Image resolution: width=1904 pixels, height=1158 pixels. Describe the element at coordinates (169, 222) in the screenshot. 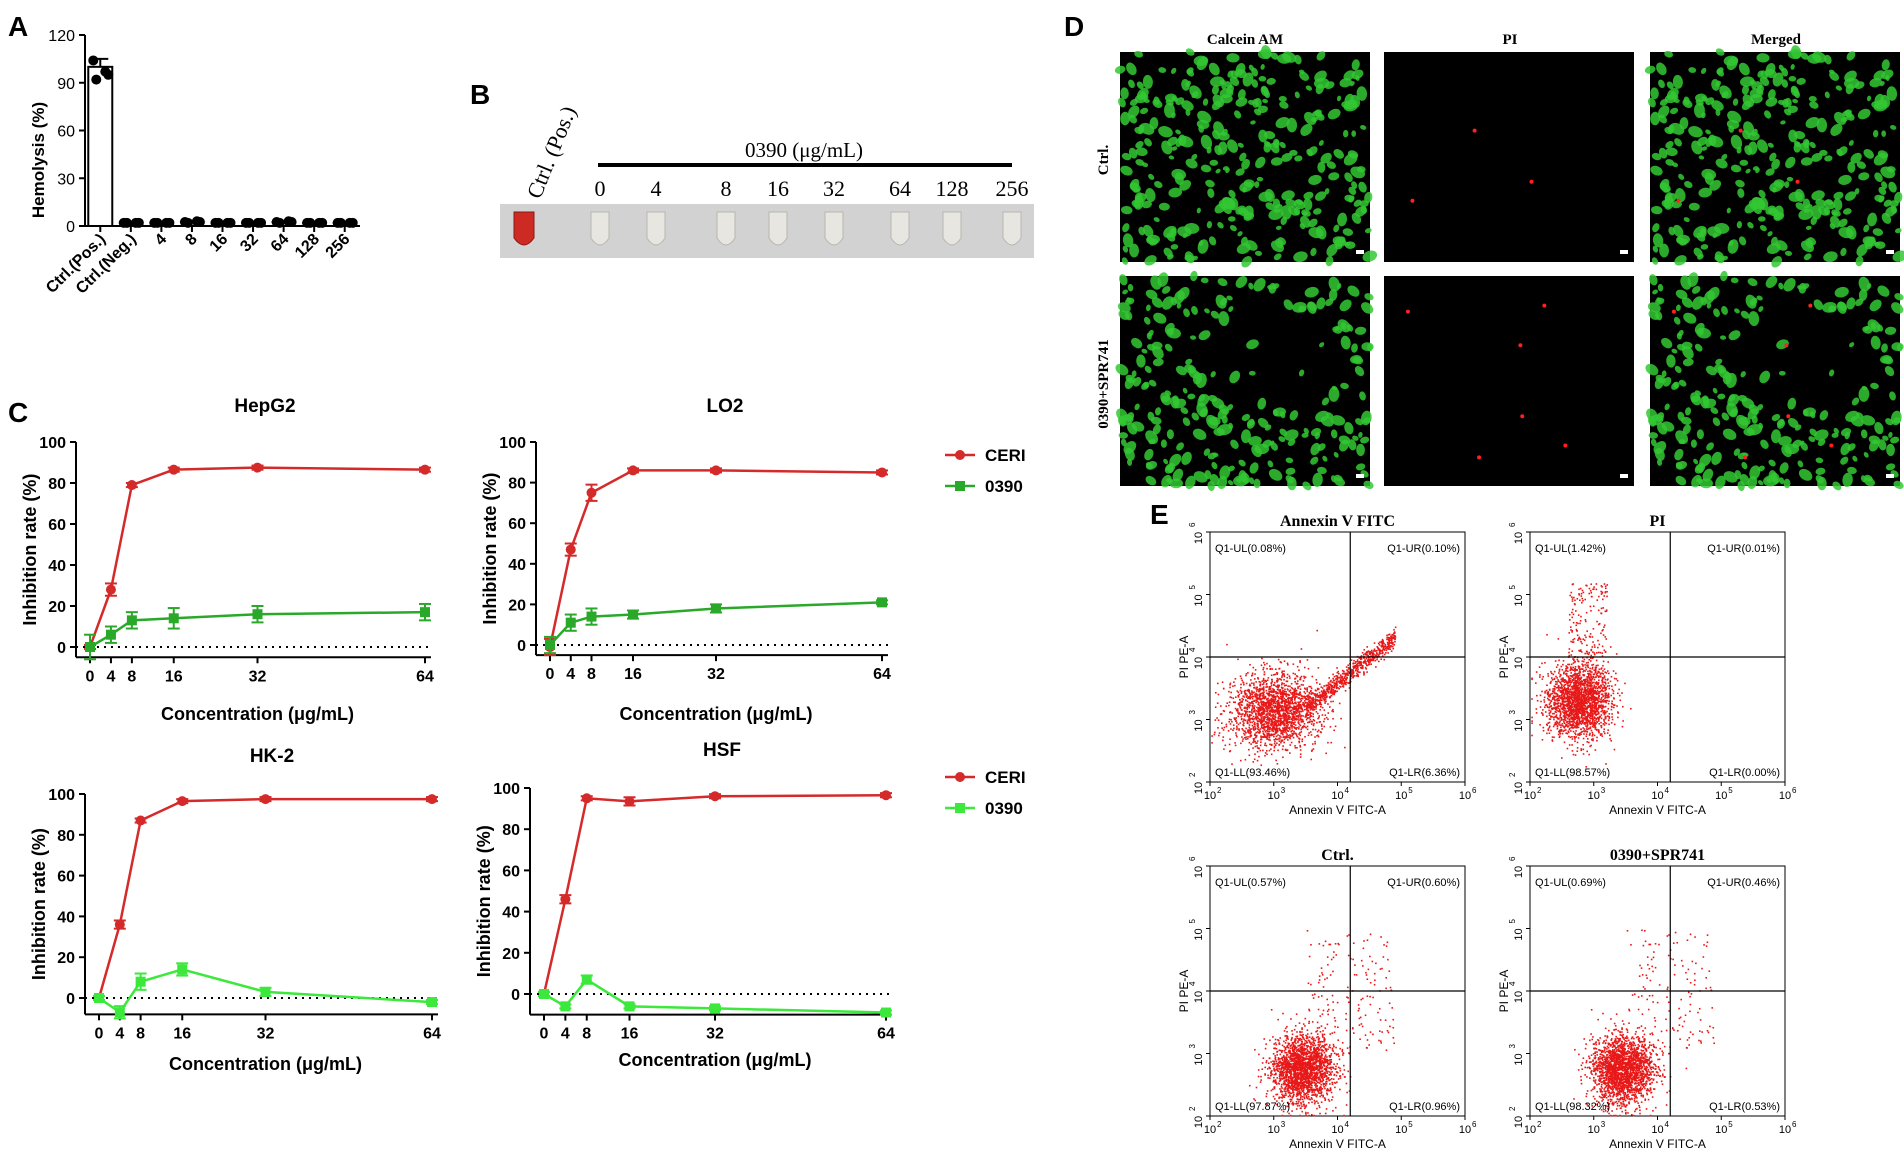

I see `hemolysis-data-point` at that location.